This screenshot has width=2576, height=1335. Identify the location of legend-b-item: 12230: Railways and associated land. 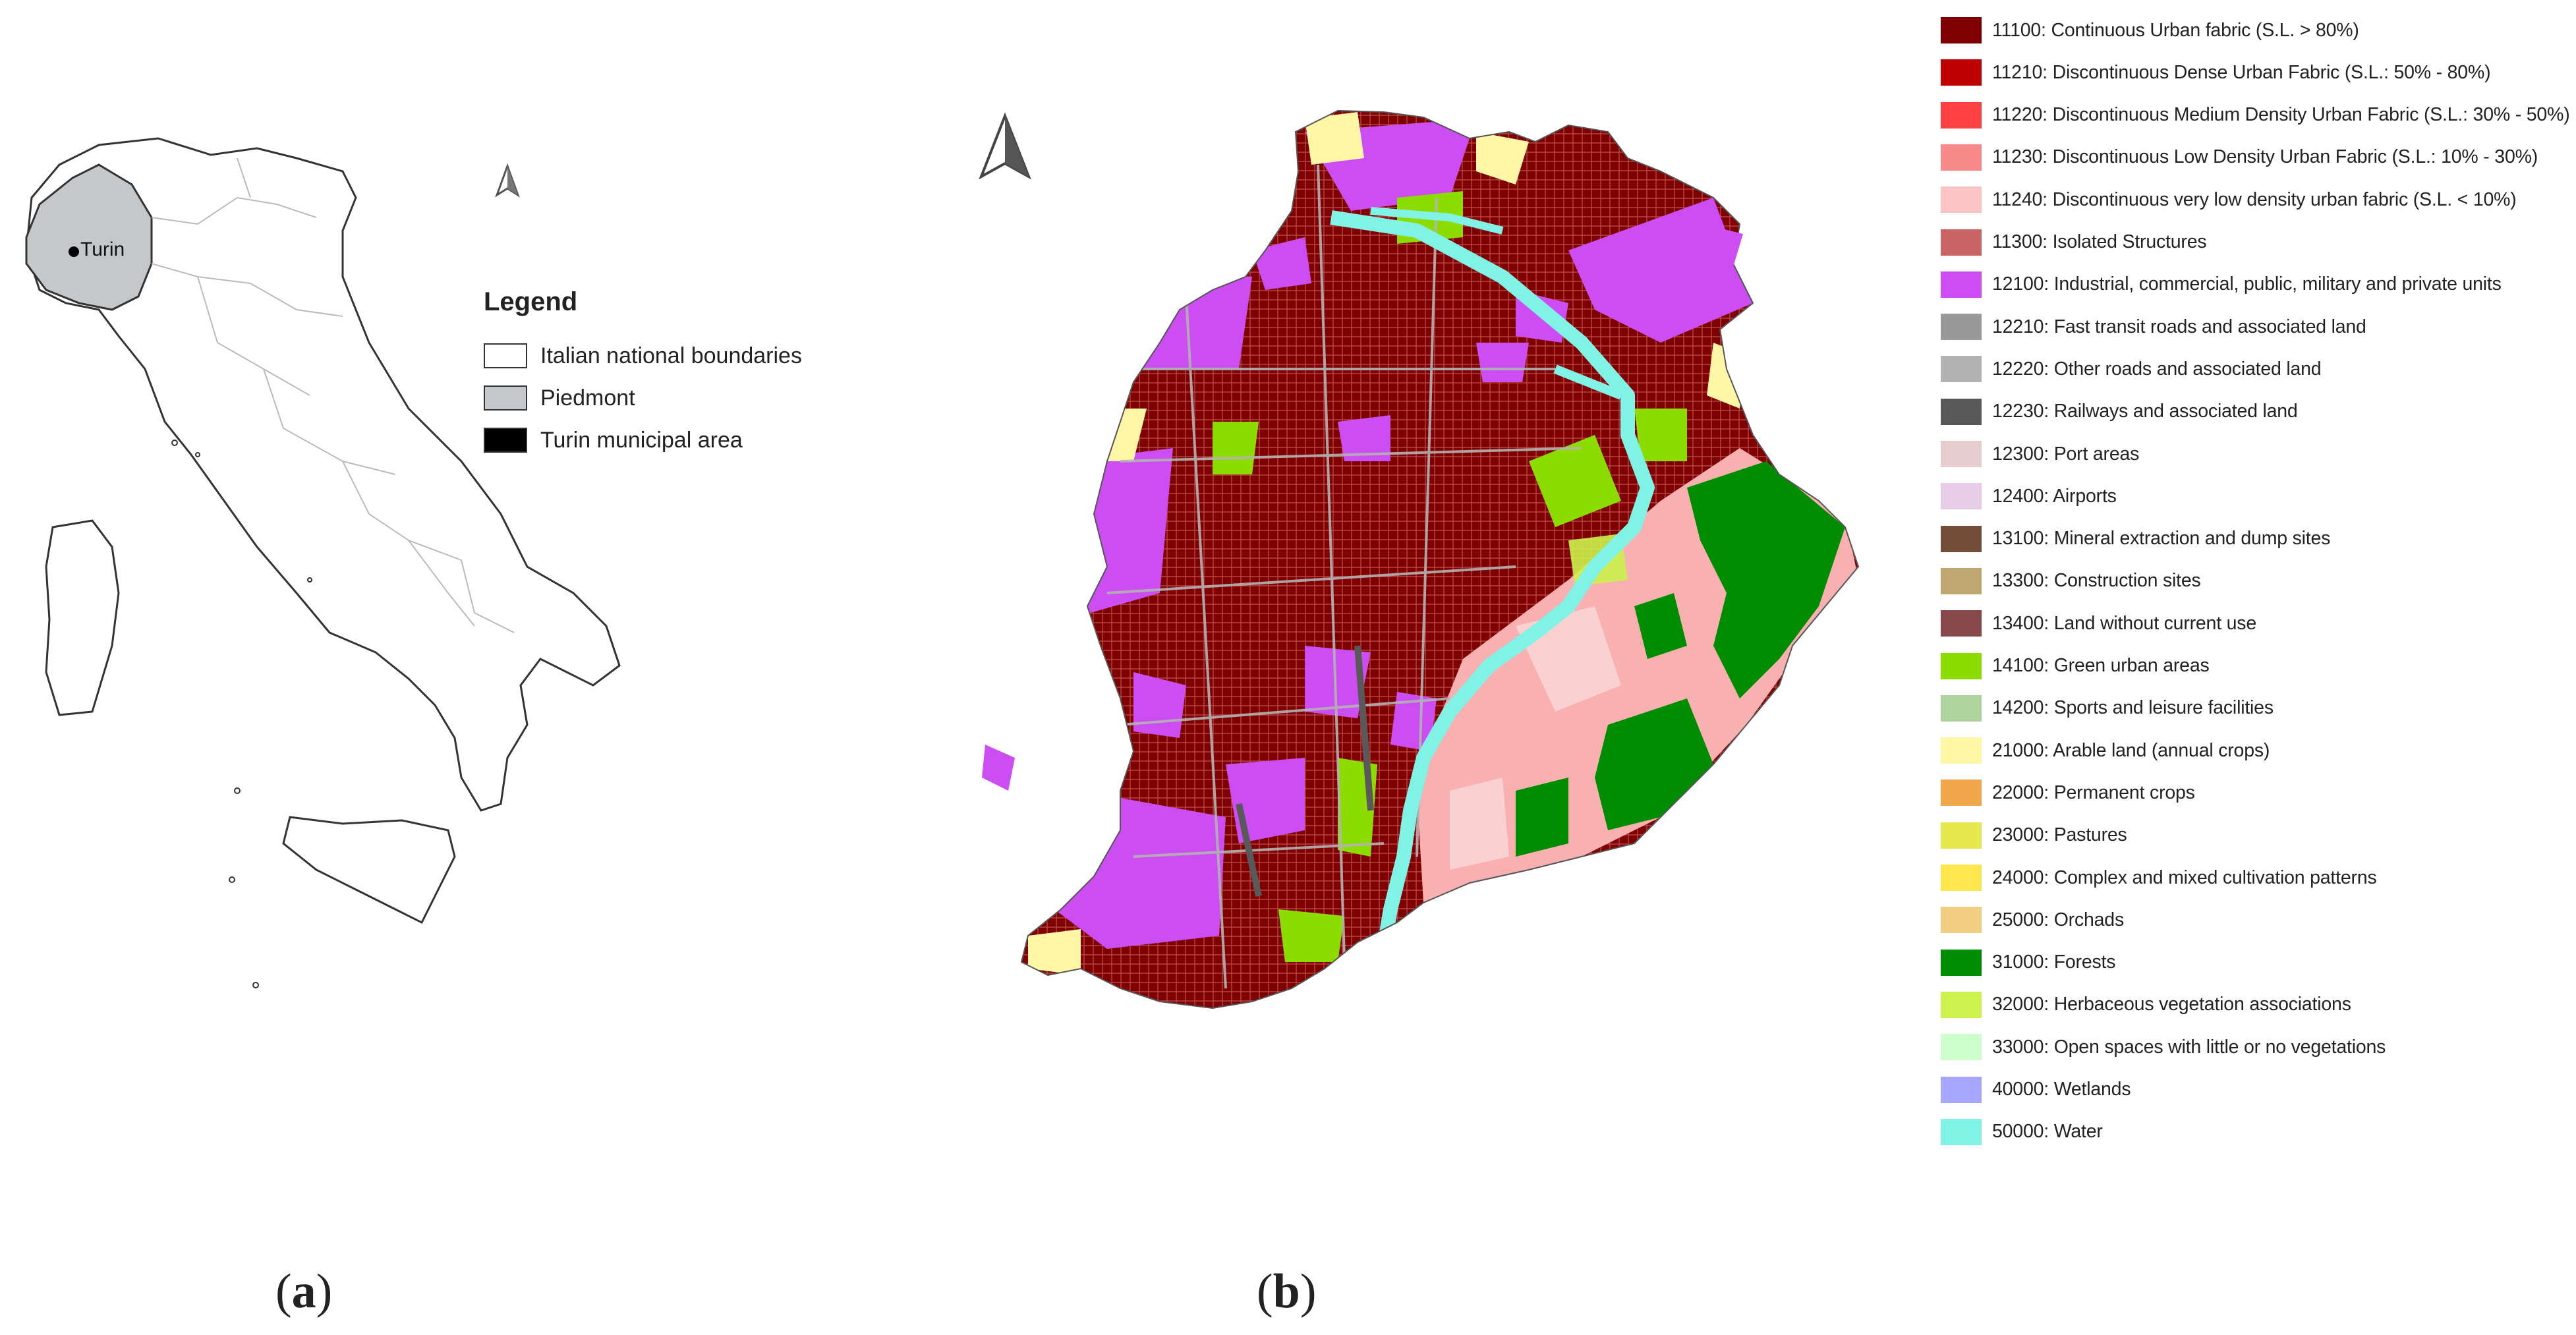
(2120, 412).